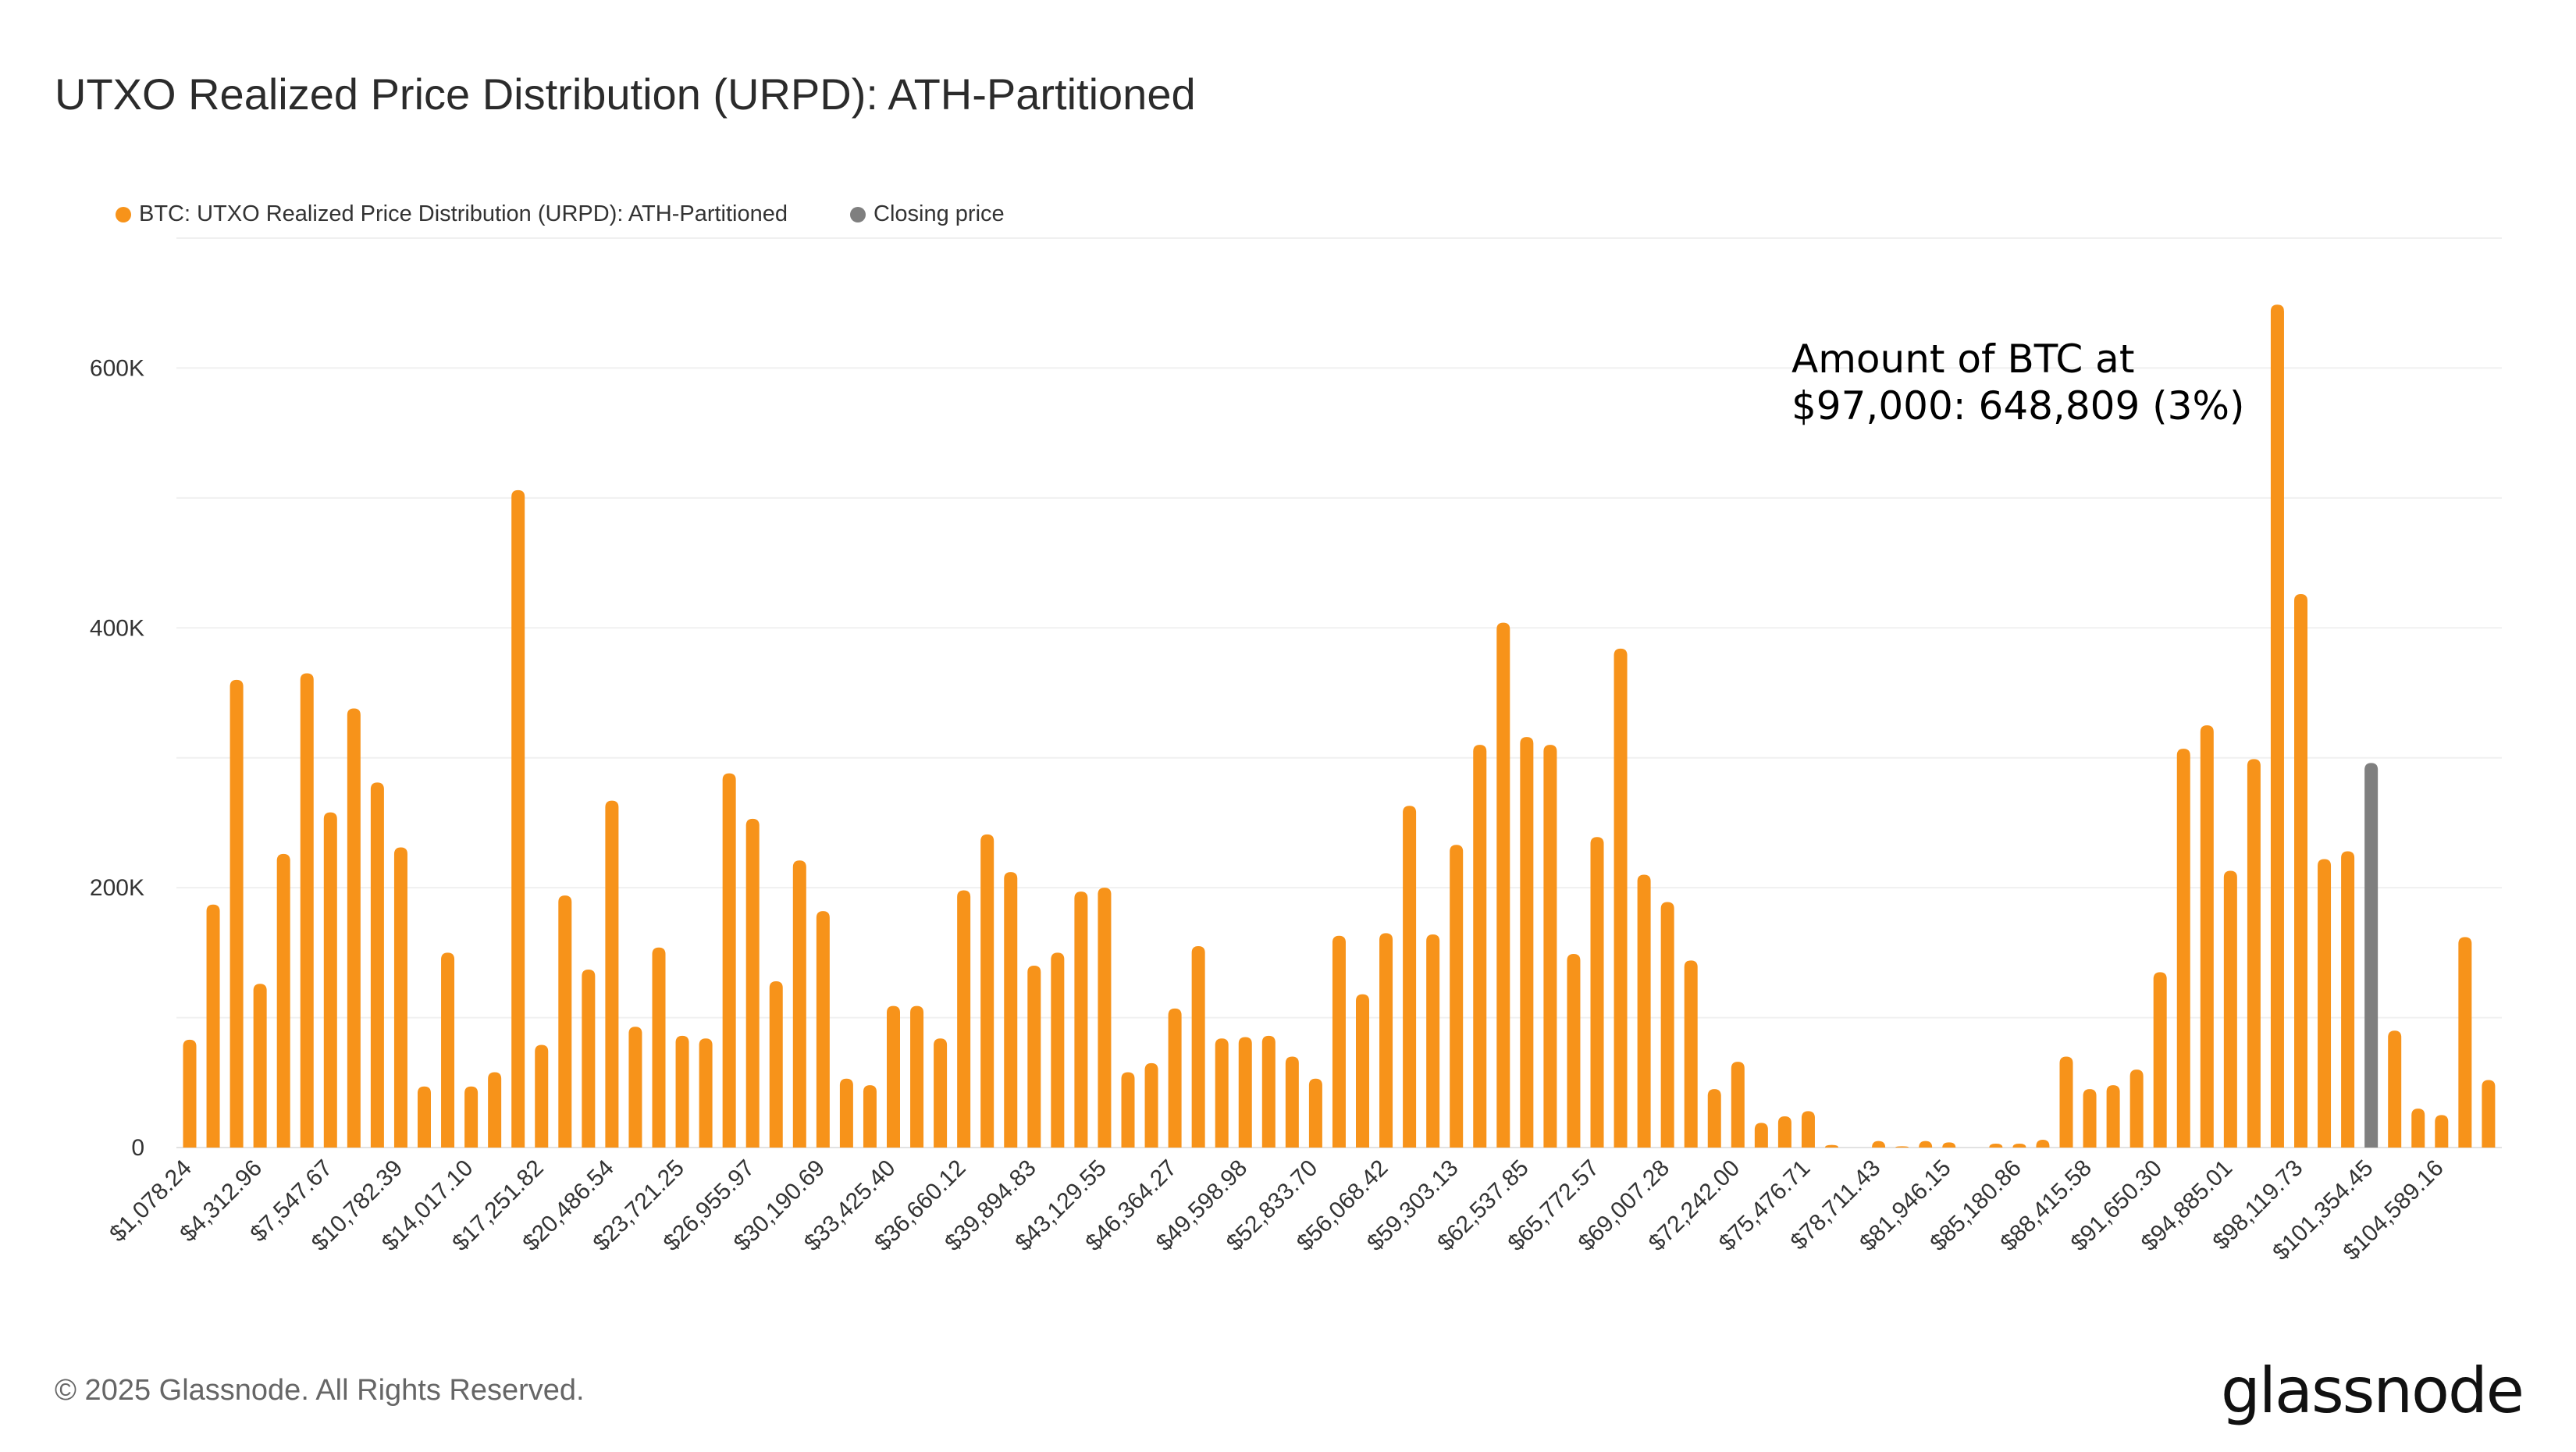 The height and width of the screenshot is (1452, 2576). I want to click on annotation-line-1: Amount of BTC at, so click(1963, 359).